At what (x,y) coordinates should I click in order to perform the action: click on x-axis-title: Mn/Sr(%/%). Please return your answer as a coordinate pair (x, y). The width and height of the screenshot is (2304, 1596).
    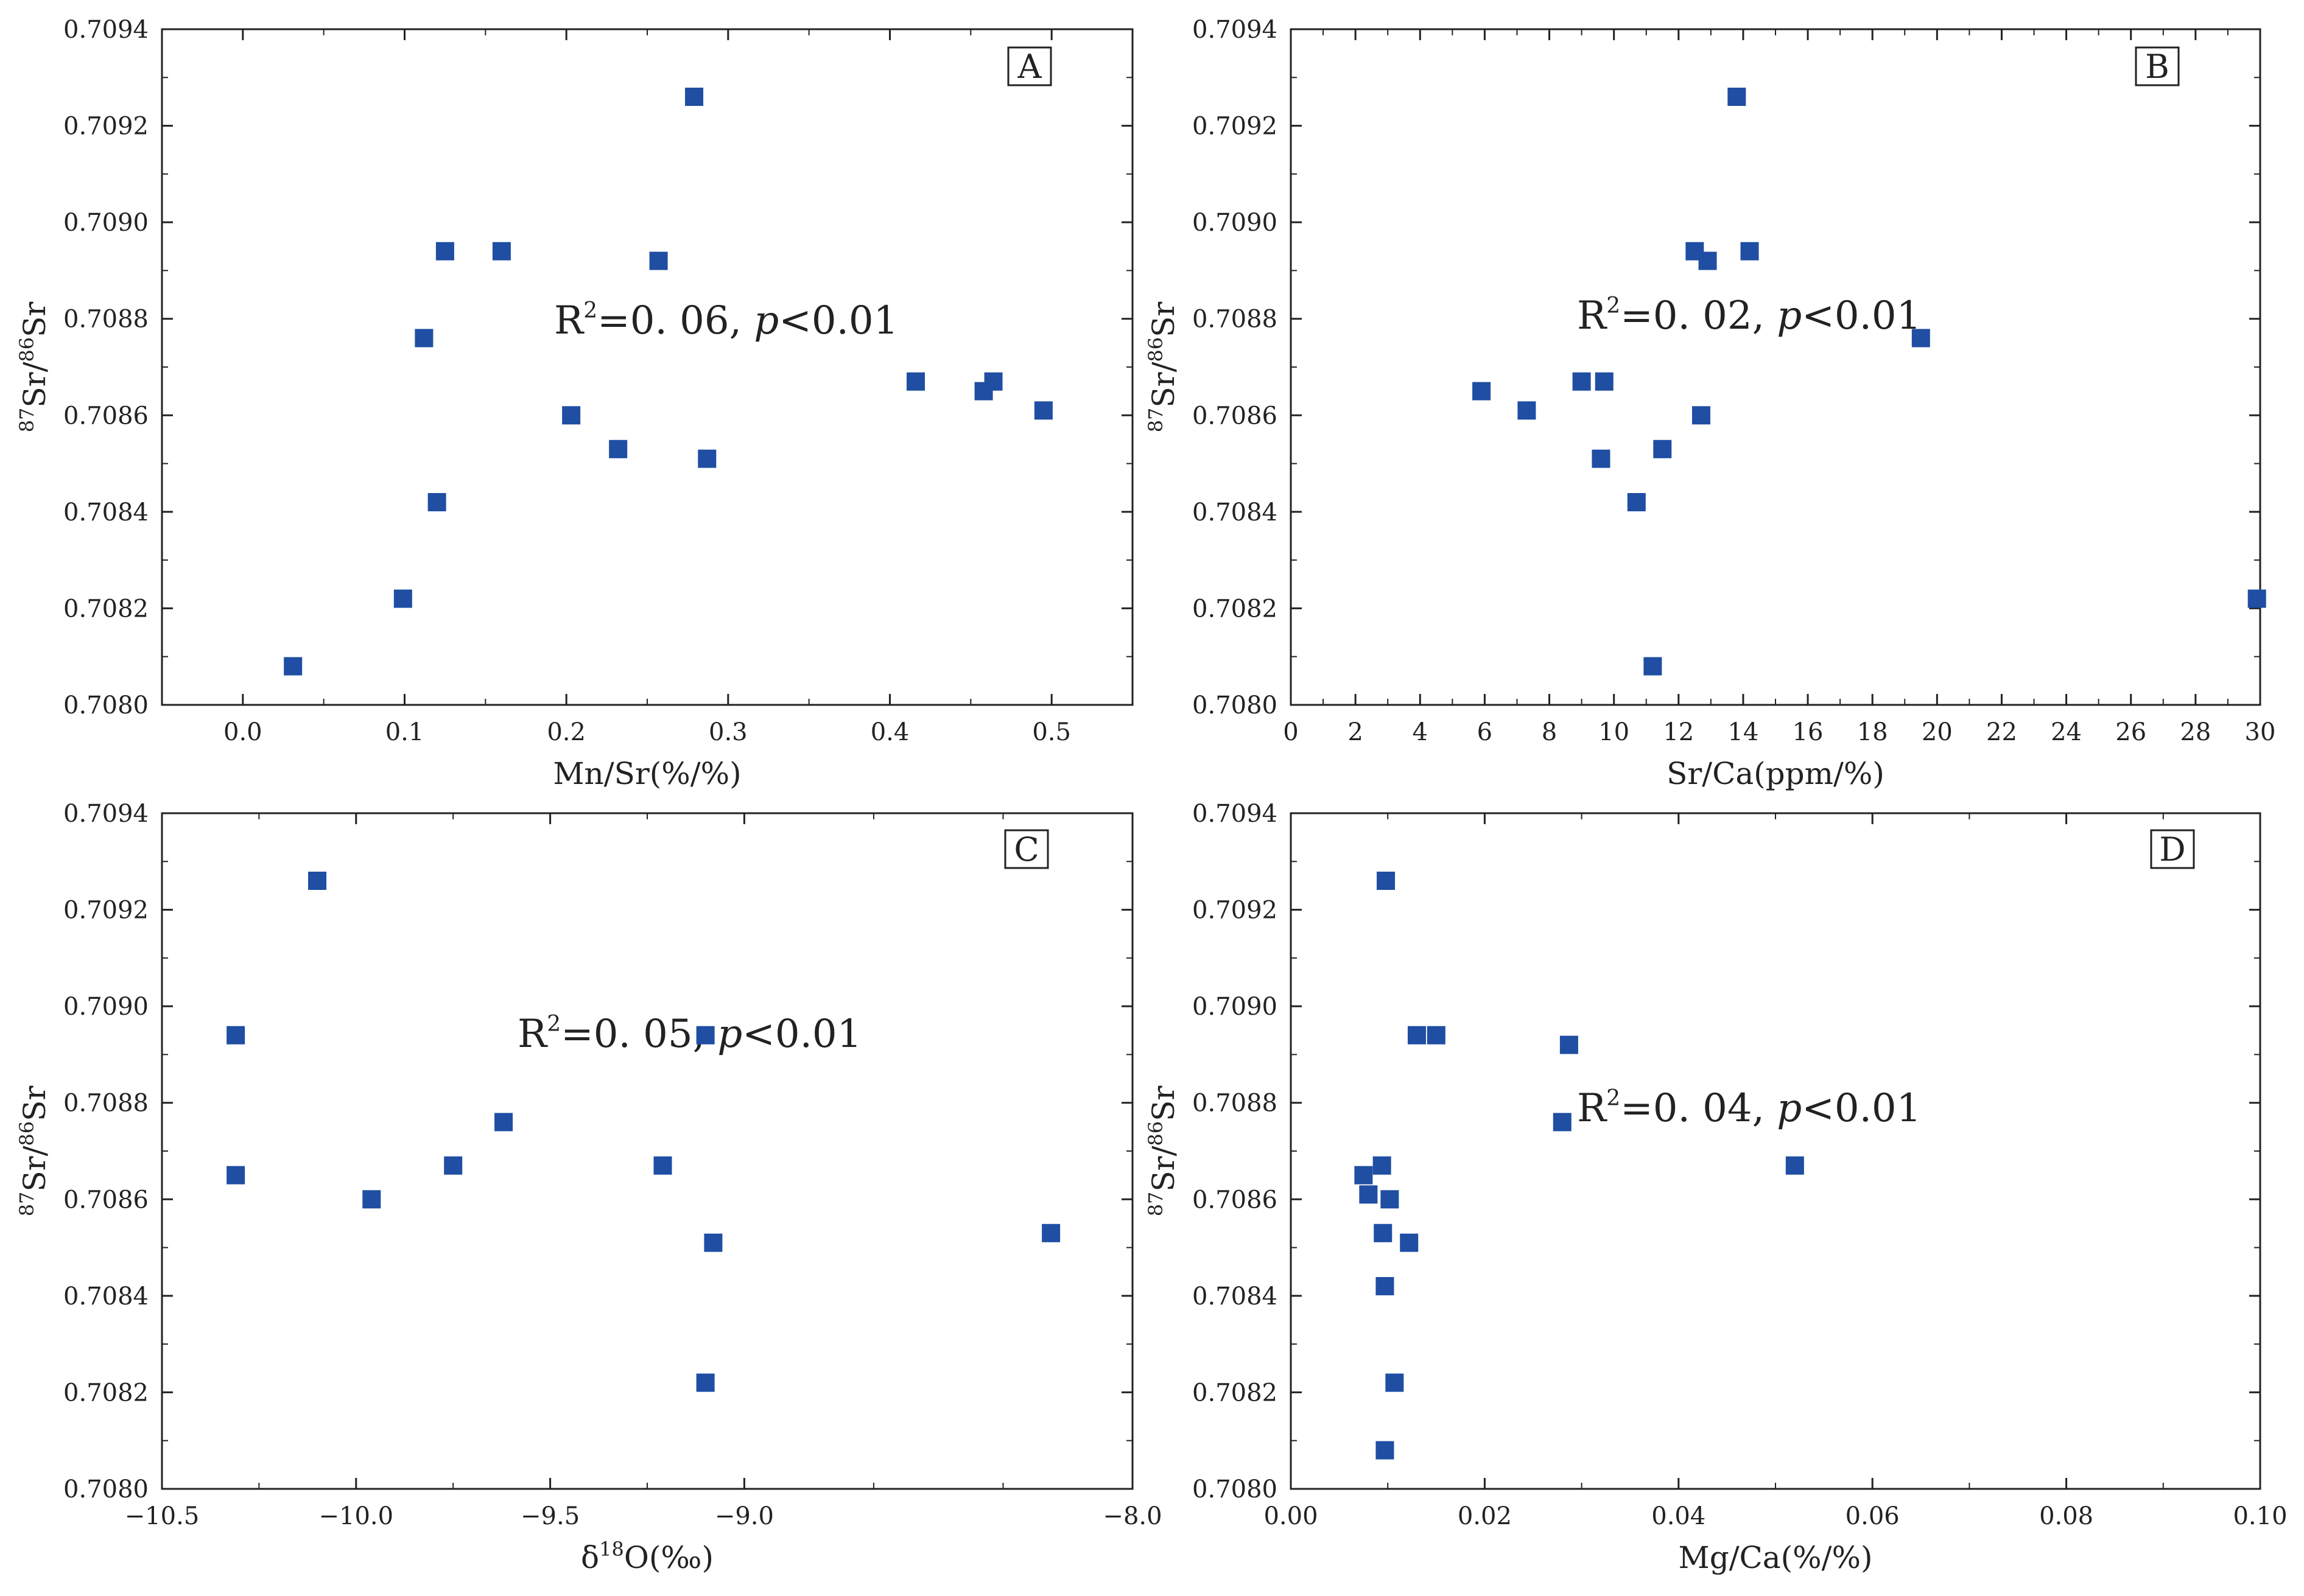
    Looking at the image, I should click on (647, 773).